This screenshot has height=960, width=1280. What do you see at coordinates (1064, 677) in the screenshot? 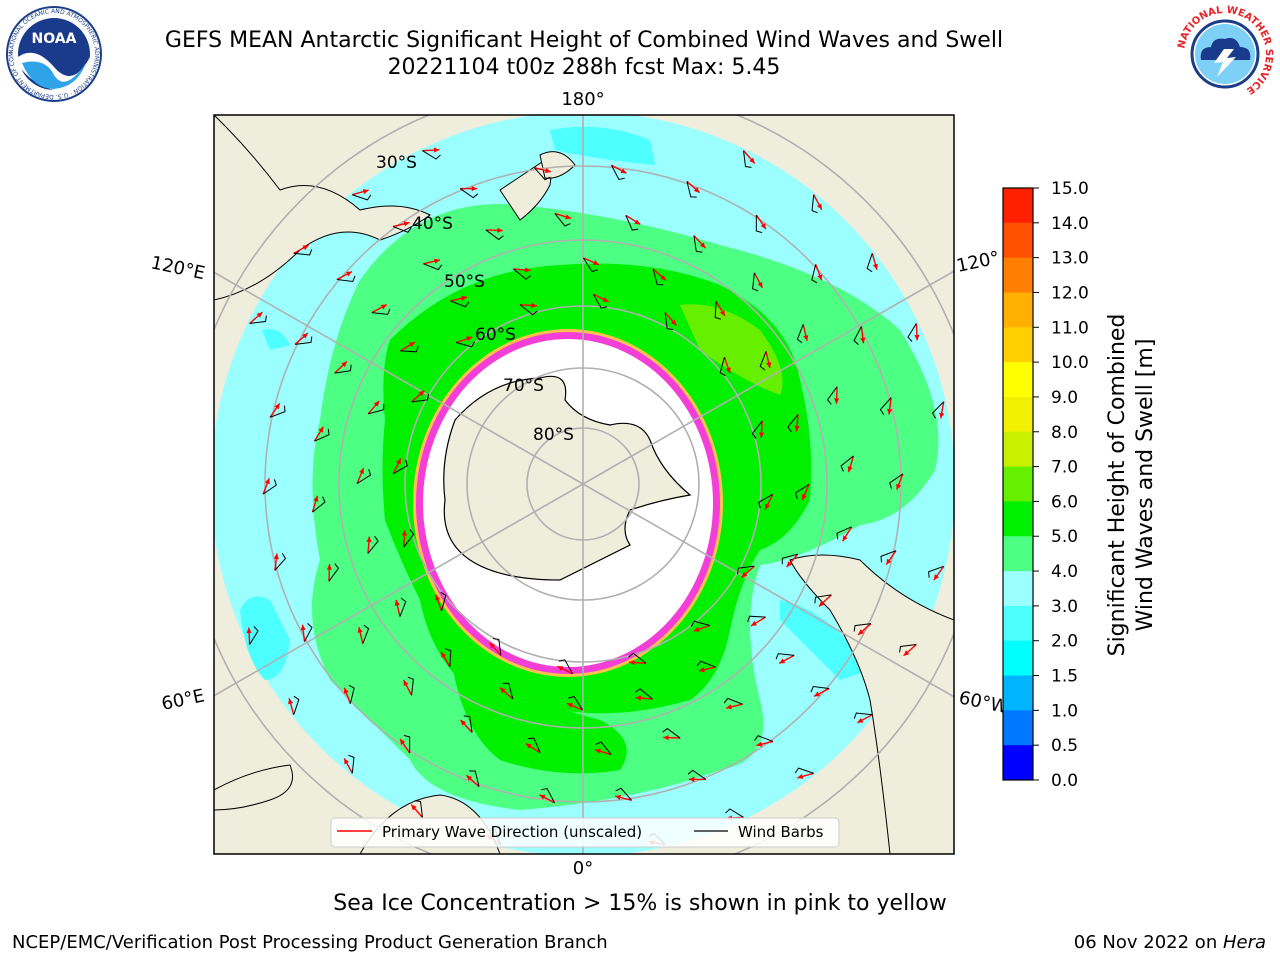
I see `colorbar-tick-label: 1.5` at bounding box center [1064, 677].